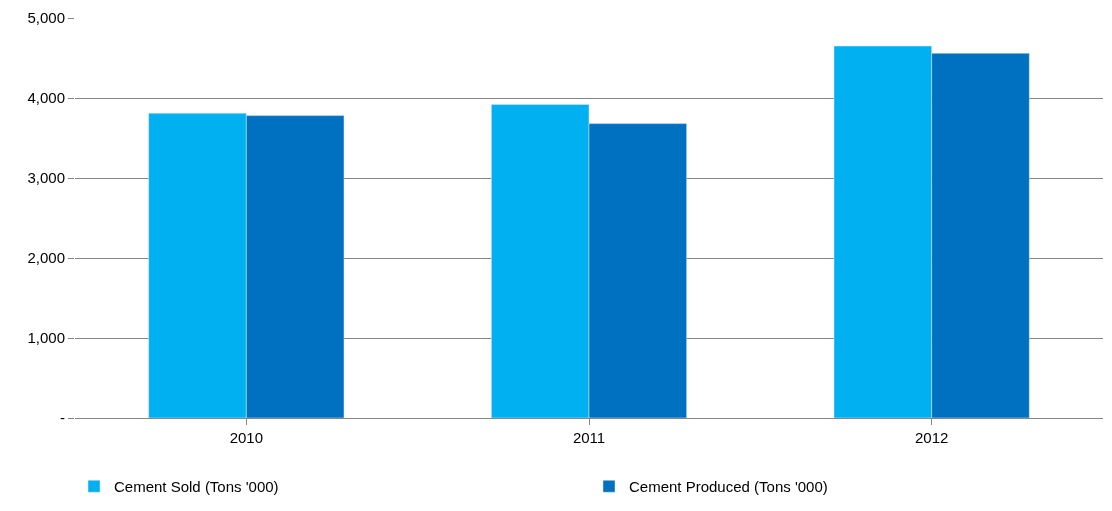 The height and width of the screenshot is (511, 1112). I want to click on y-tick-label: 5,000, so click(46, 18).